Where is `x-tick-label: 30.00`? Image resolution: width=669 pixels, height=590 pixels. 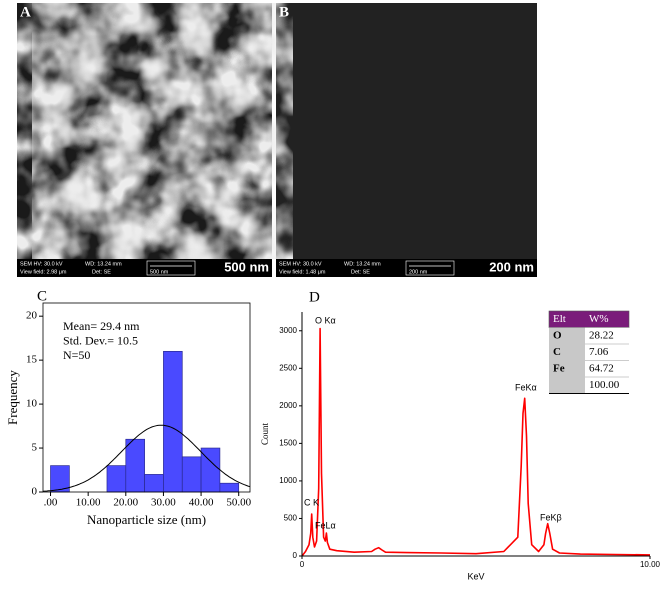
x-tick-label: 30.00 is located at coordinates (163, 503).